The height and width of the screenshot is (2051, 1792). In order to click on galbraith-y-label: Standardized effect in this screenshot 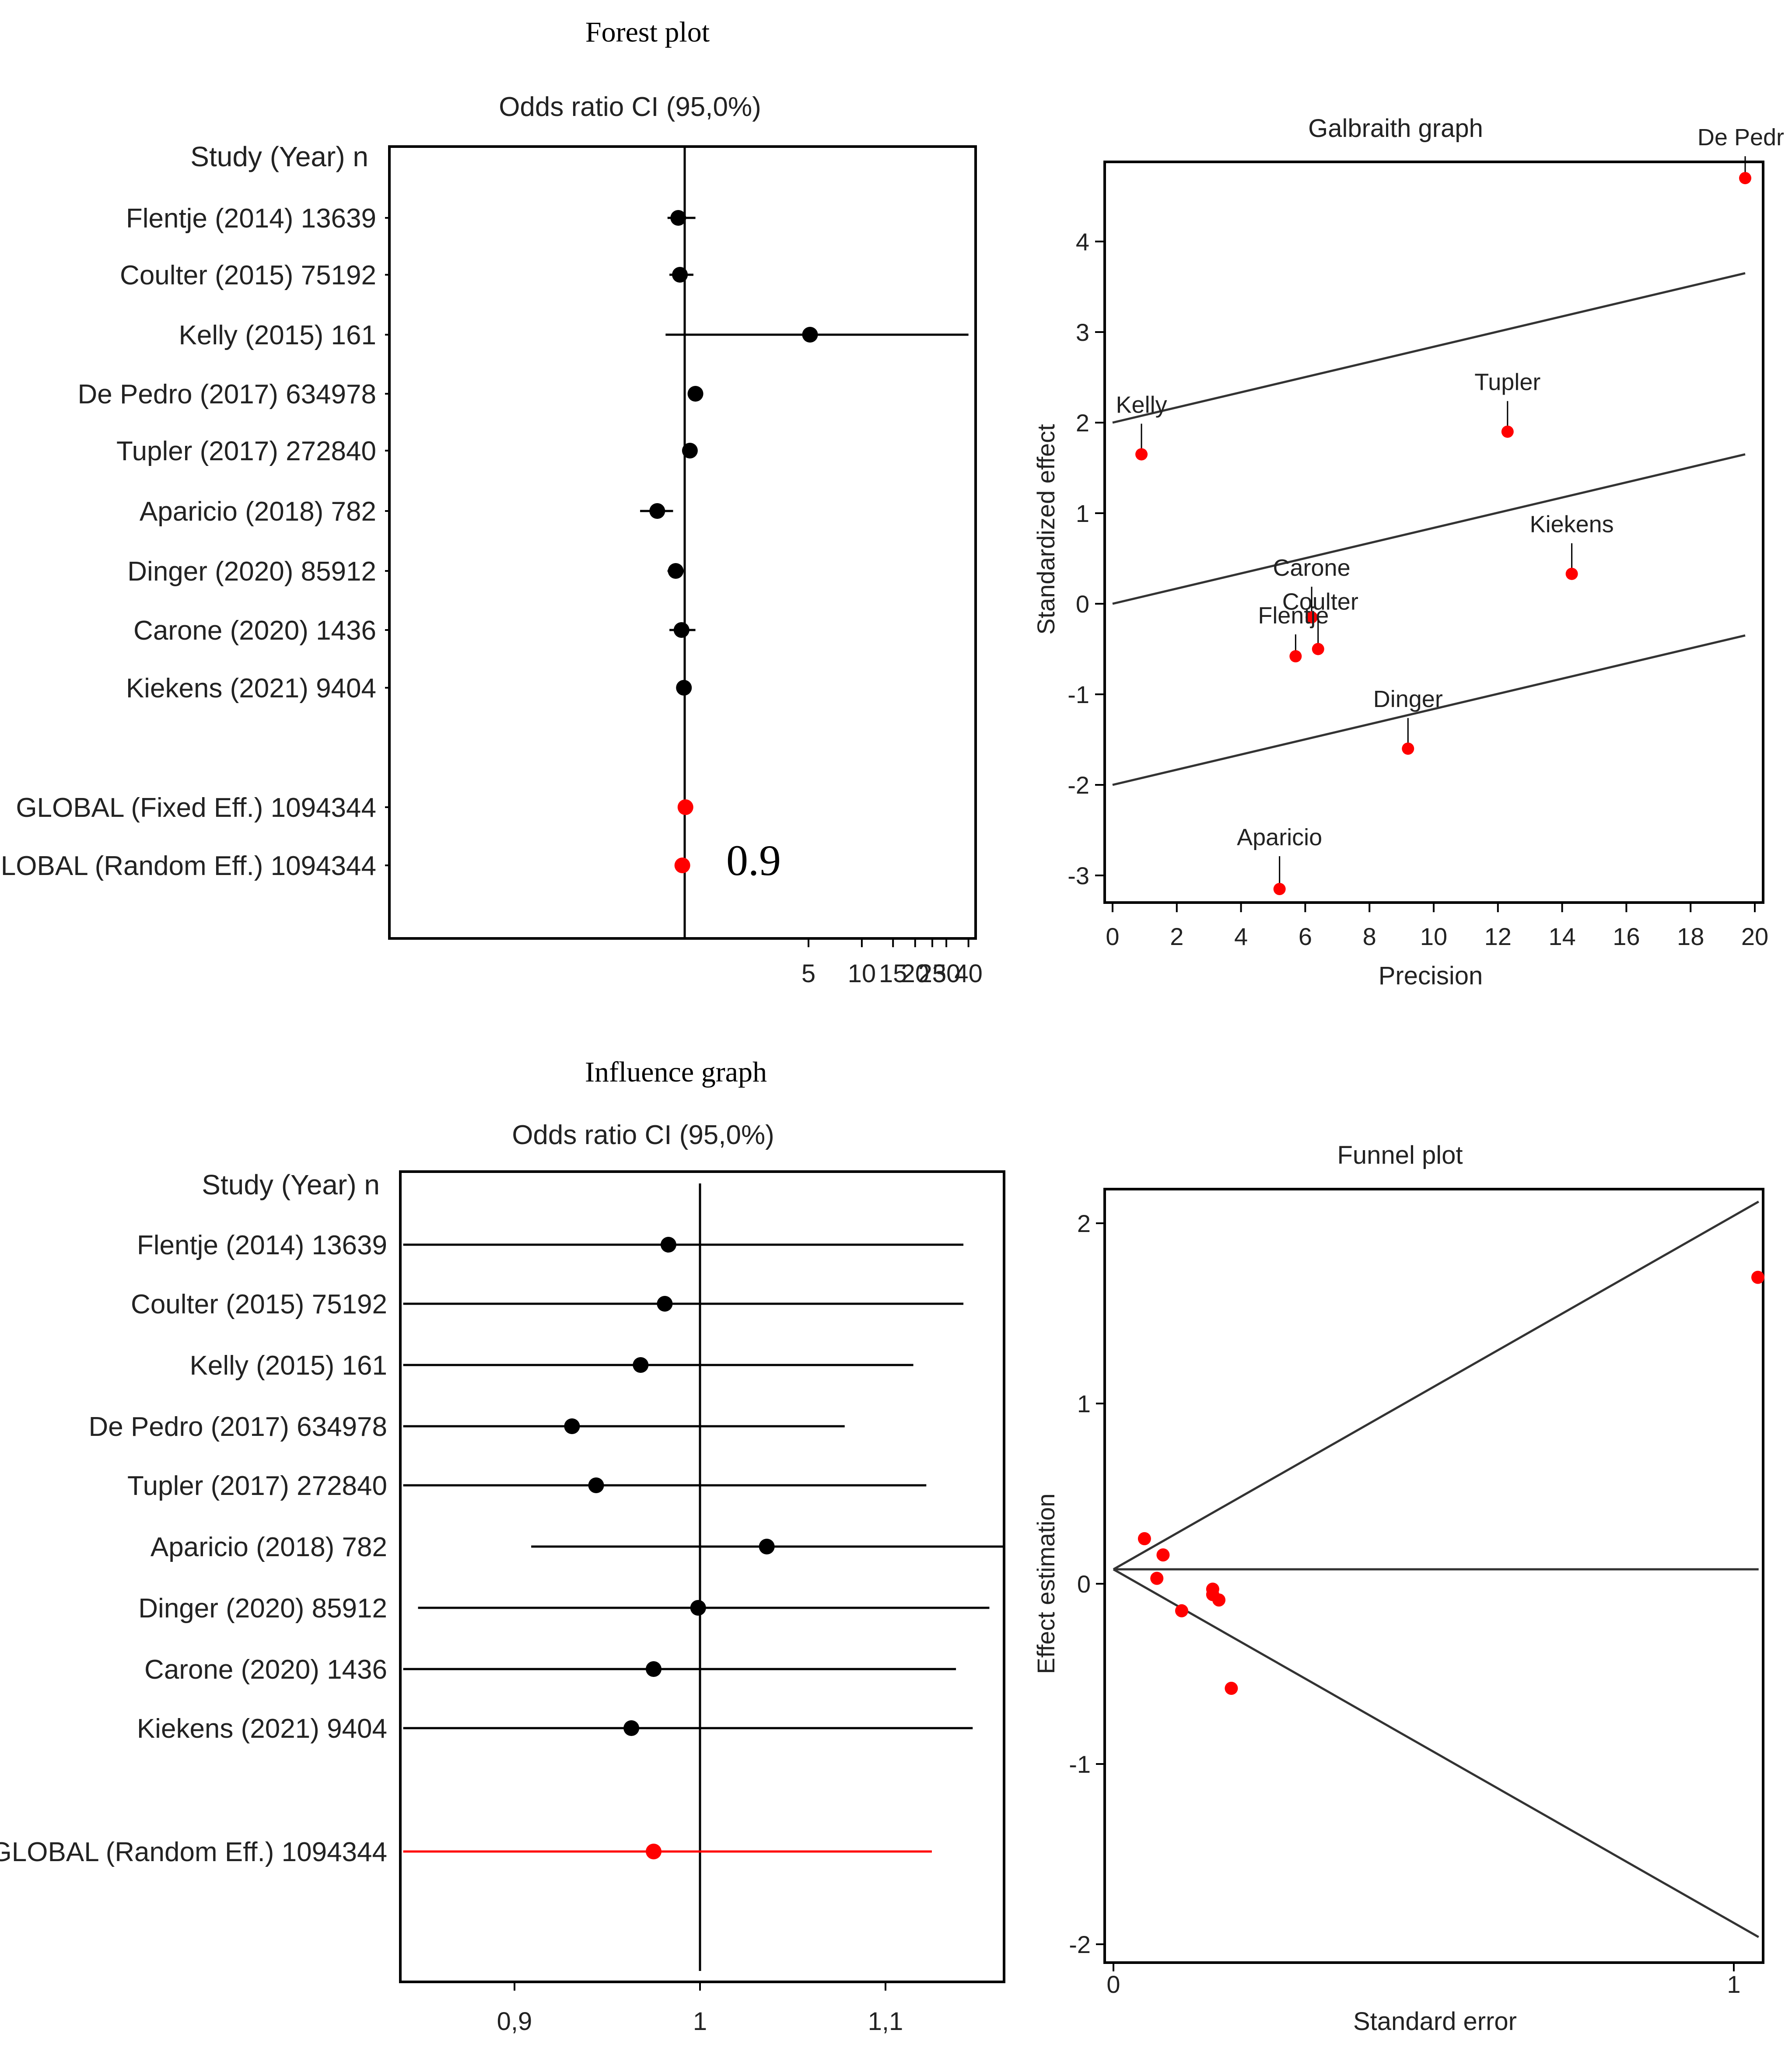, I will do `click(1046, 529)`.